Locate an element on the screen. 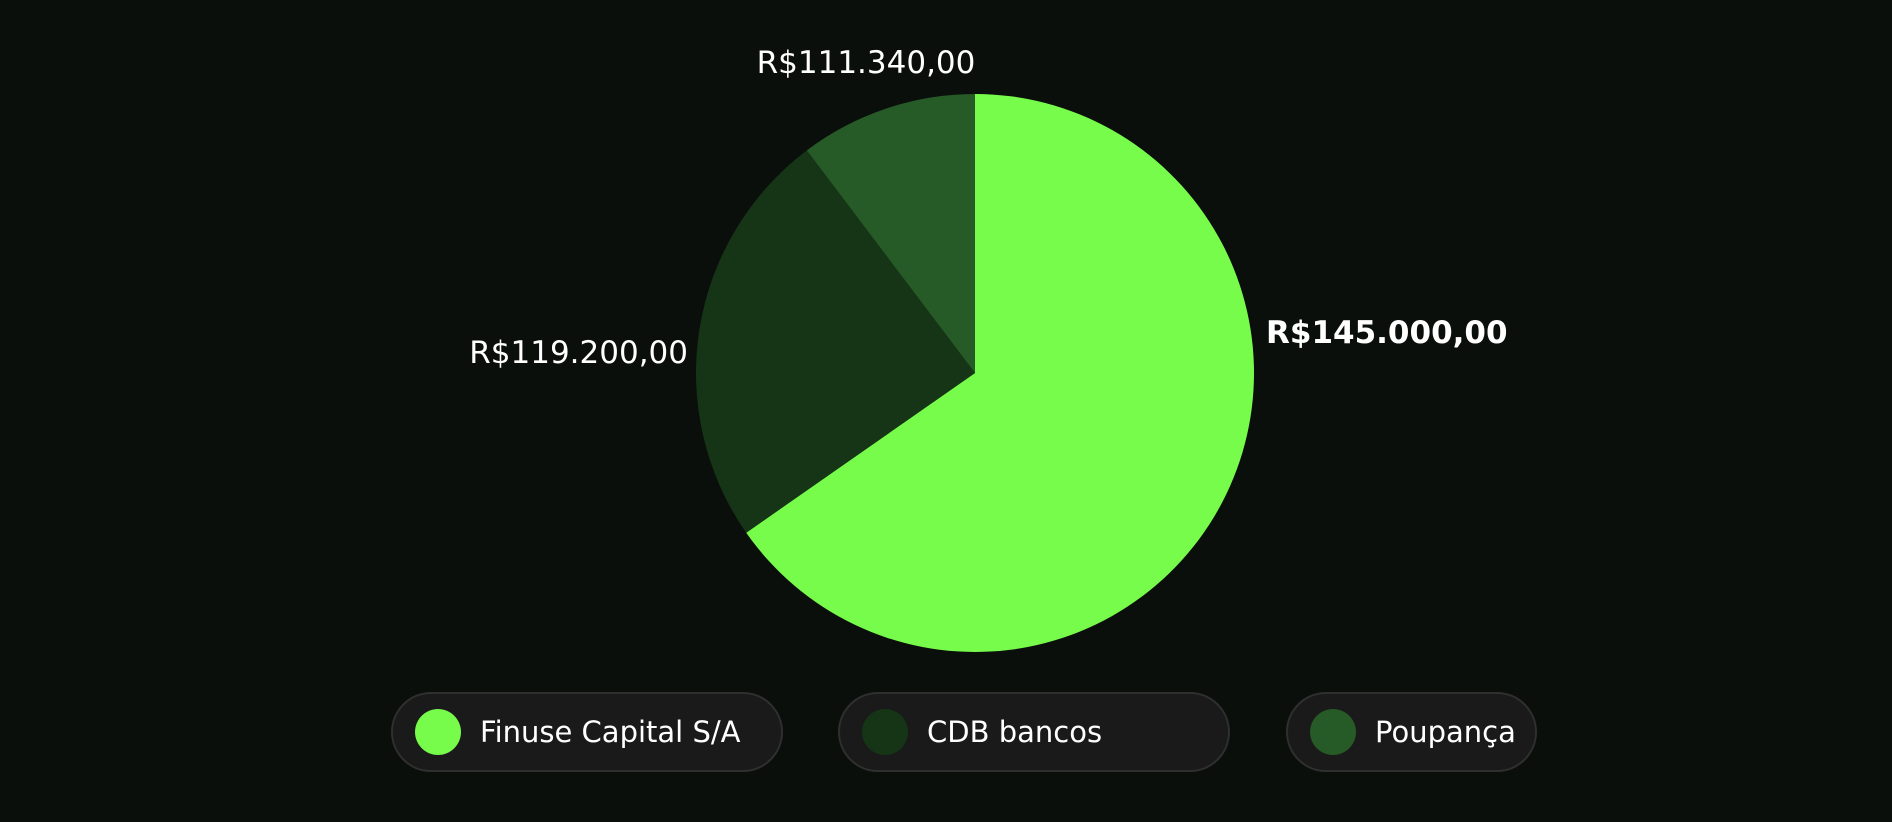  slice-label-finuse-capital: R$145.000,00 is located at coordinates (1387, 333).